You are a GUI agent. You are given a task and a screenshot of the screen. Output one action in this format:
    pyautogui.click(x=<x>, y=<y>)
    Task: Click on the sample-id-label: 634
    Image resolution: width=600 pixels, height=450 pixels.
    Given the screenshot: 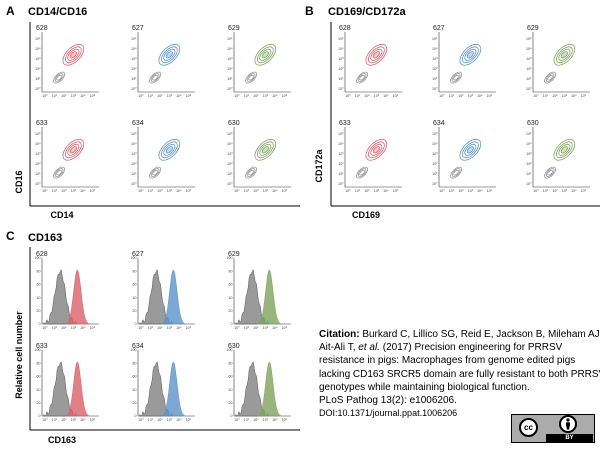 What is the action you would take?
    pyautogui.click(x=138, y=123)
    